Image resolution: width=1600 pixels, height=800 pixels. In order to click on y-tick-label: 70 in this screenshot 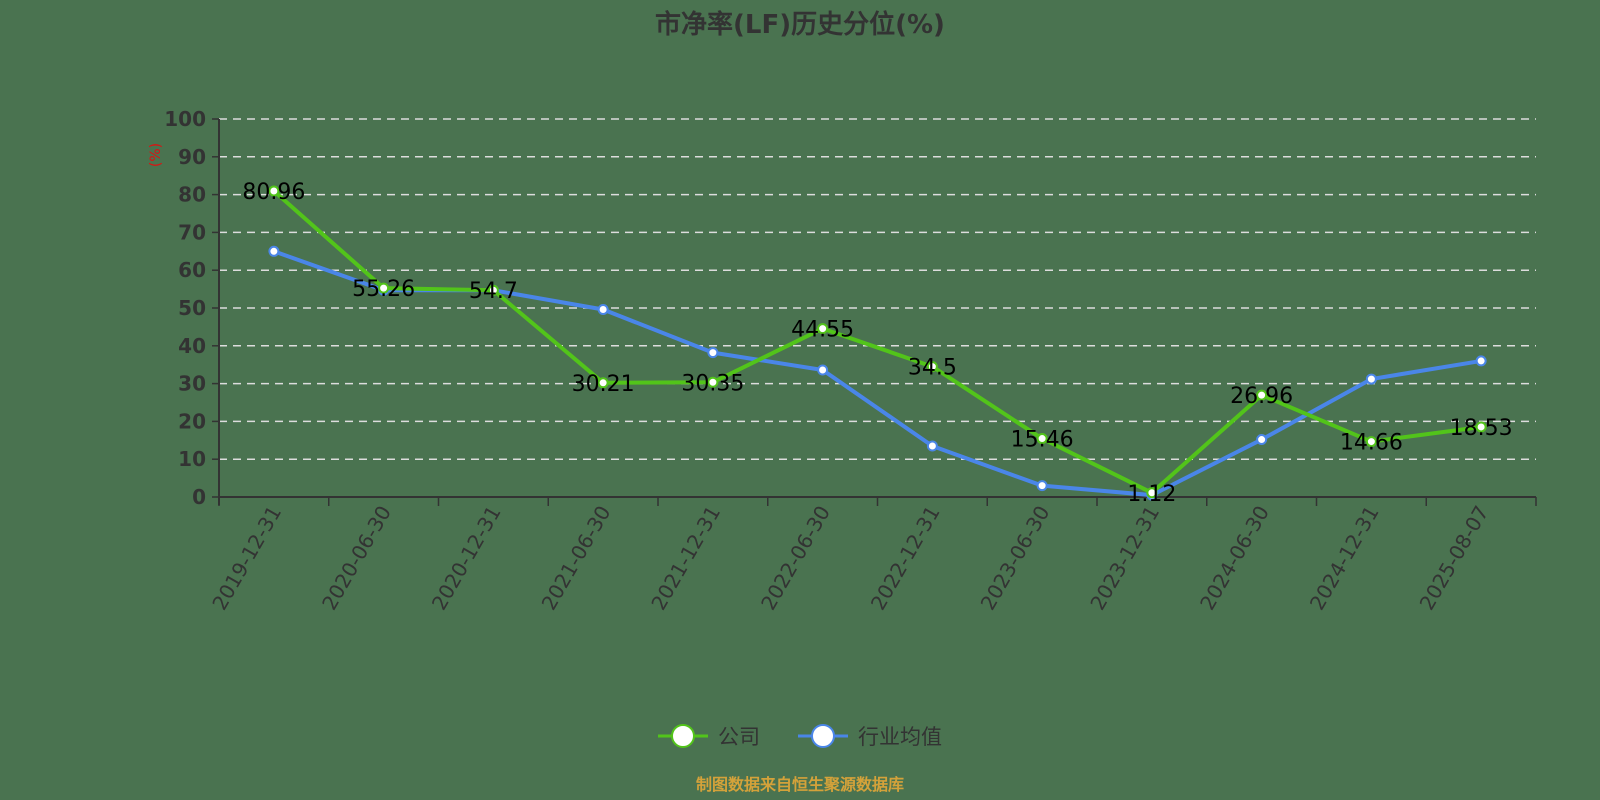, I will do `click(192, 232)`.